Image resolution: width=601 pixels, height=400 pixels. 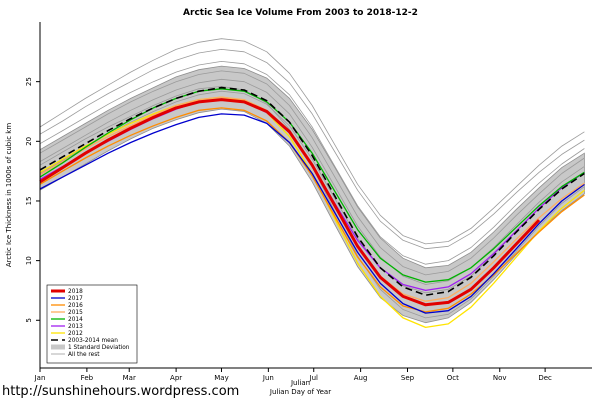 I want to click on x-axis-label-julian: Julian, so click(x=300, y=383).